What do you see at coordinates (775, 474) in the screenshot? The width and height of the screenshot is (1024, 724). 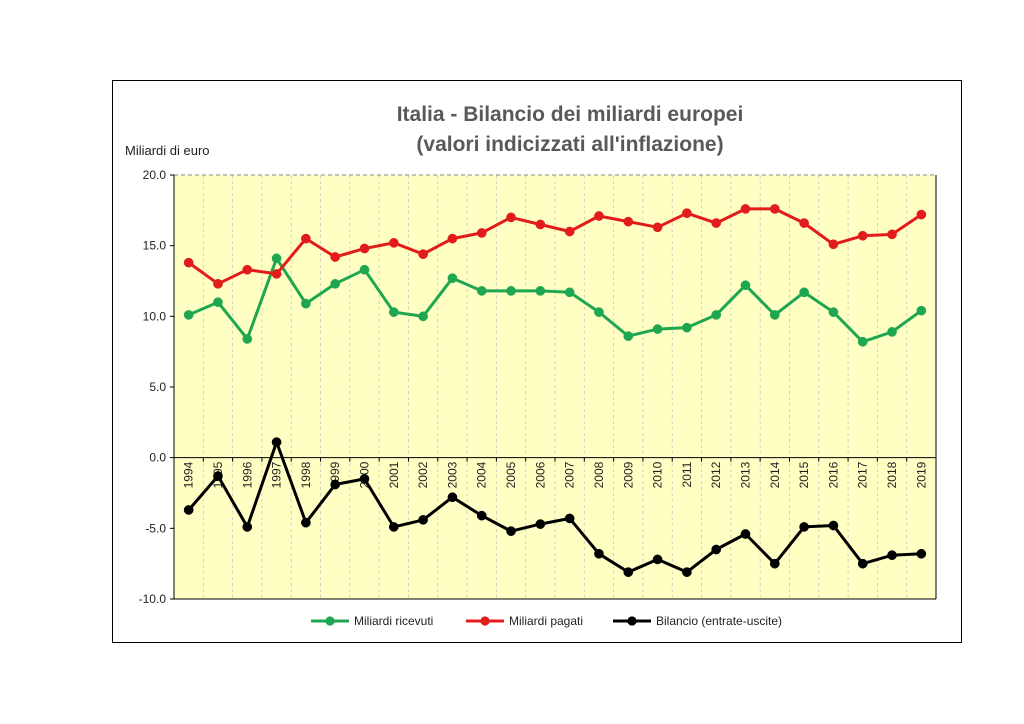 I see `x-tick-label: 2014` at bounding box center [775, 474].